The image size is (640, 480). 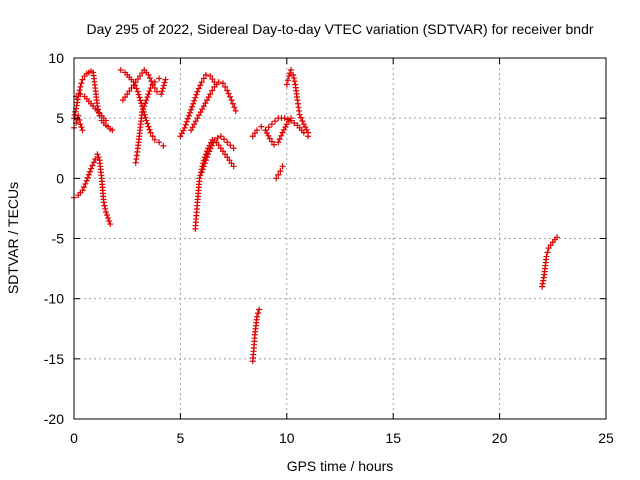 I want to click on y-tick-label: -5, so click(x=58, y=239).